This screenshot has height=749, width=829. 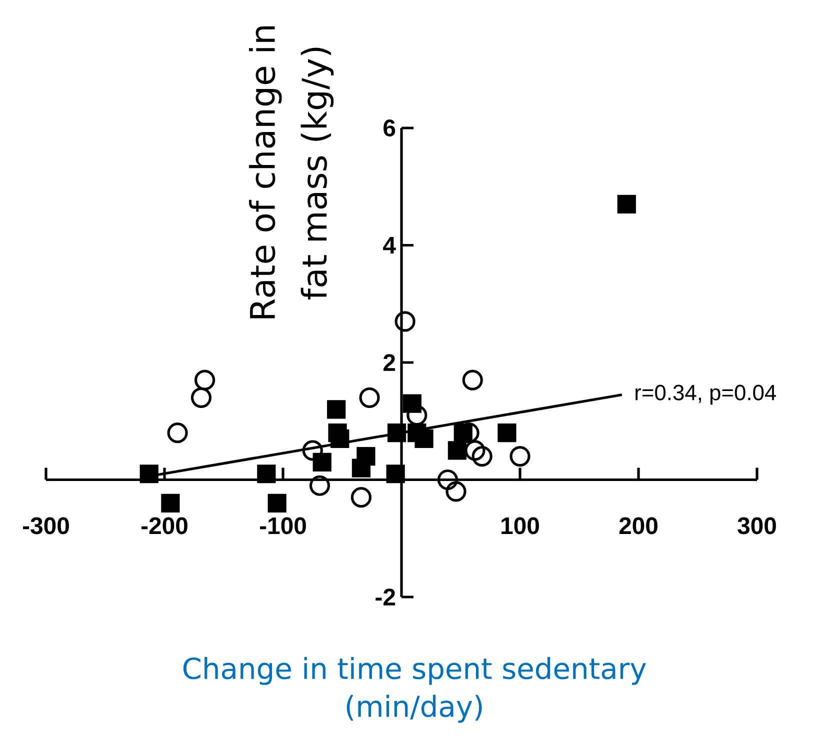 I want to click on annotation: r=0.34, p=0.04, so click(x=706, y=394).